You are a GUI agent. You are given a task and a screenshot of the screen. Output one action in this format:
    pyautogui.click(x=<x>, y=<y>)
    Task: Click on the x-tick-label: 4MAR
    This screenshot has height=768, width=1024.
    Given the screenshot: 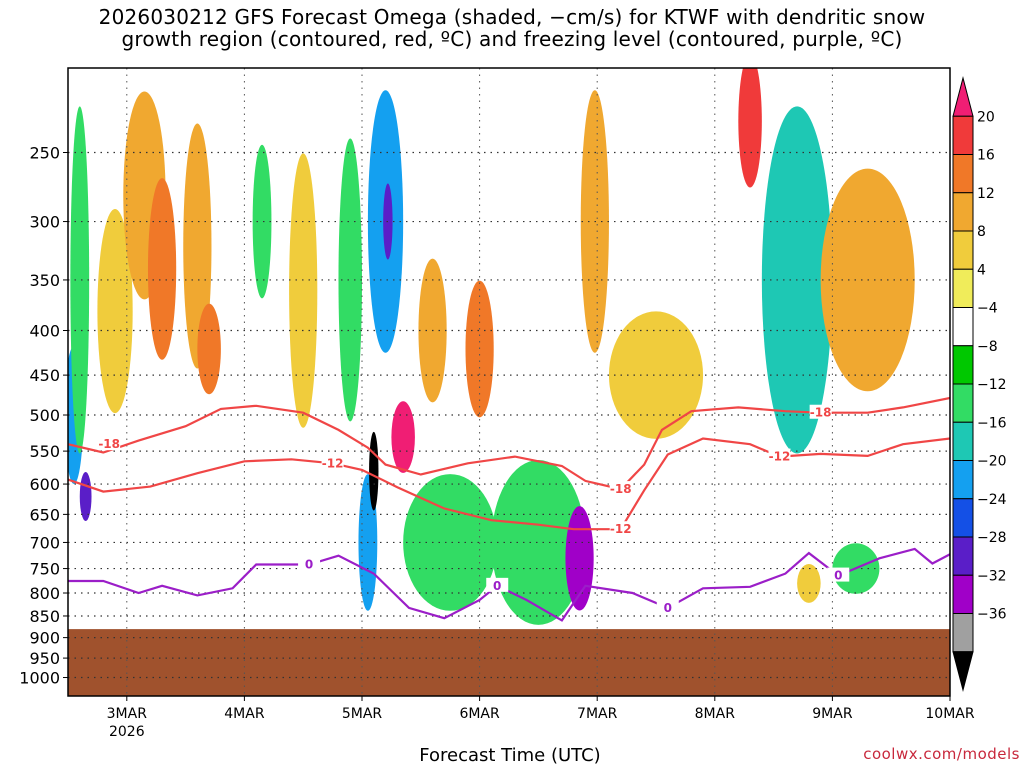 What is the action you would take?
    pyautogui.click(x=244, y=714)
    